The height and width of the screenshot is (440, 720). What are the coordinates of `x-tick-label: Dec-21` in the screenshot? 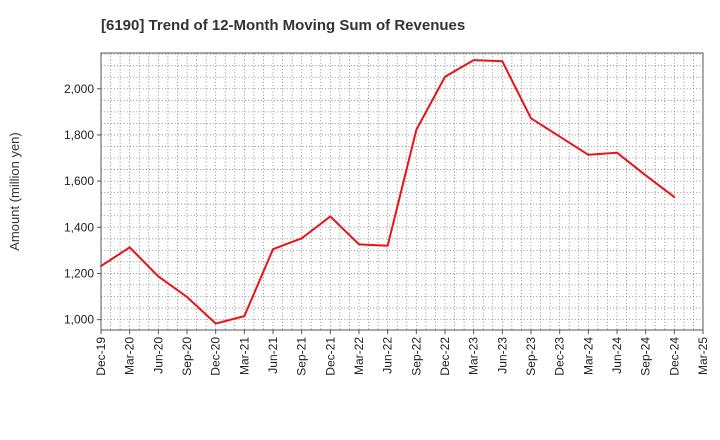 It's located at (330, 356).